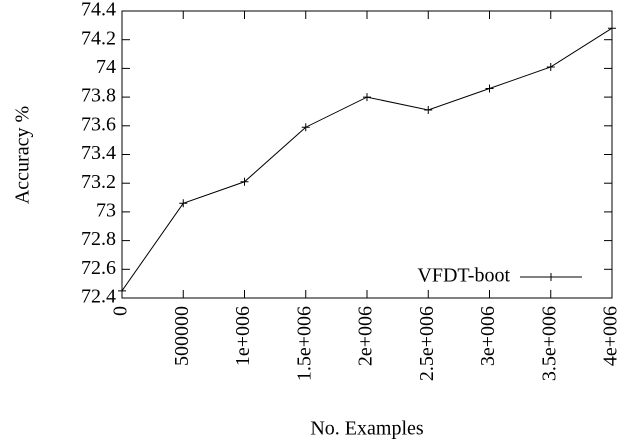  What do you see at coordinates (463, 276) in the screenshot?
I see `legend-label: VFDT-boot` at bounding box center [463, 276].